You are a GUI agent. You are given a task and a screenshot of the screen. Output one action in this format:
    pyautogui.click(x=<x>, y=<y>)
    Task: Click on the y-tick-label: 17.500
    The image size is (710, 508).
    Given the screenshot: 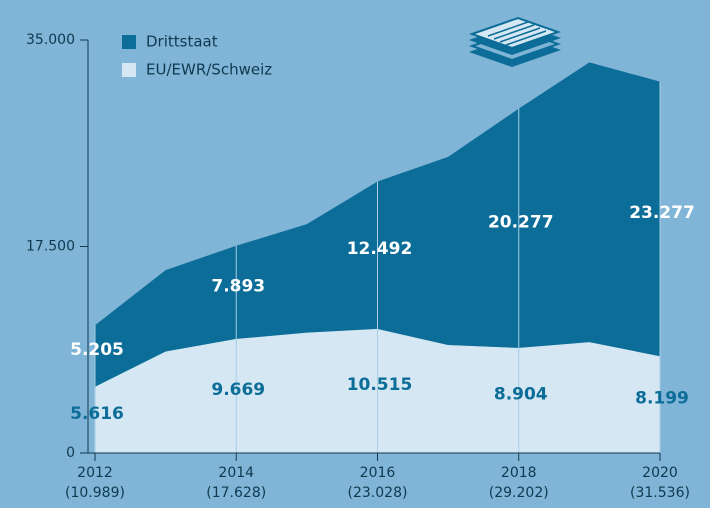 What is the action you would take?
    pyautogui.click(x=50, y=247)
    